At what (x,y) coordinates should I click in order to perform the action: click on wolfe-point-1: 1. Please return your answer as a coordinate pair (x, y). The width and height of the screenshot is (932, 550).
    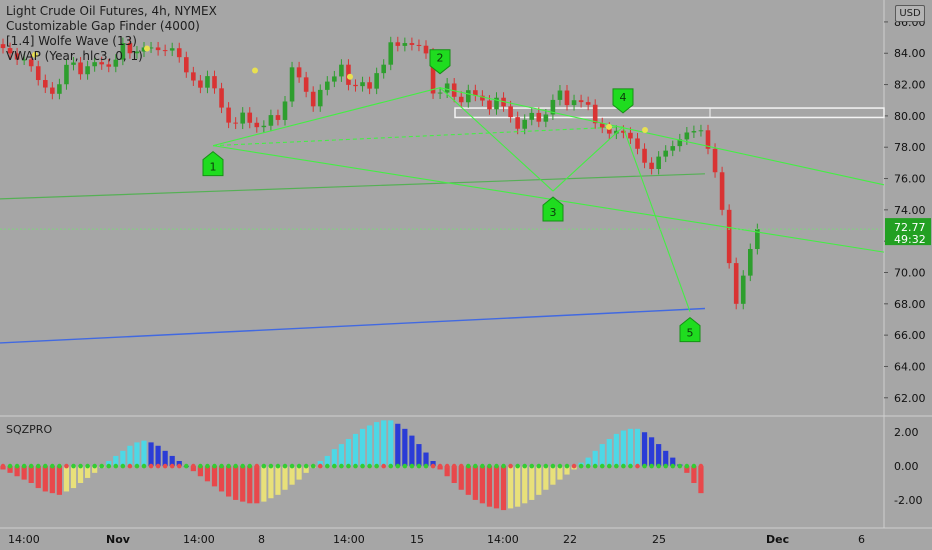
    Looking at the image, I should click on (213, 164).